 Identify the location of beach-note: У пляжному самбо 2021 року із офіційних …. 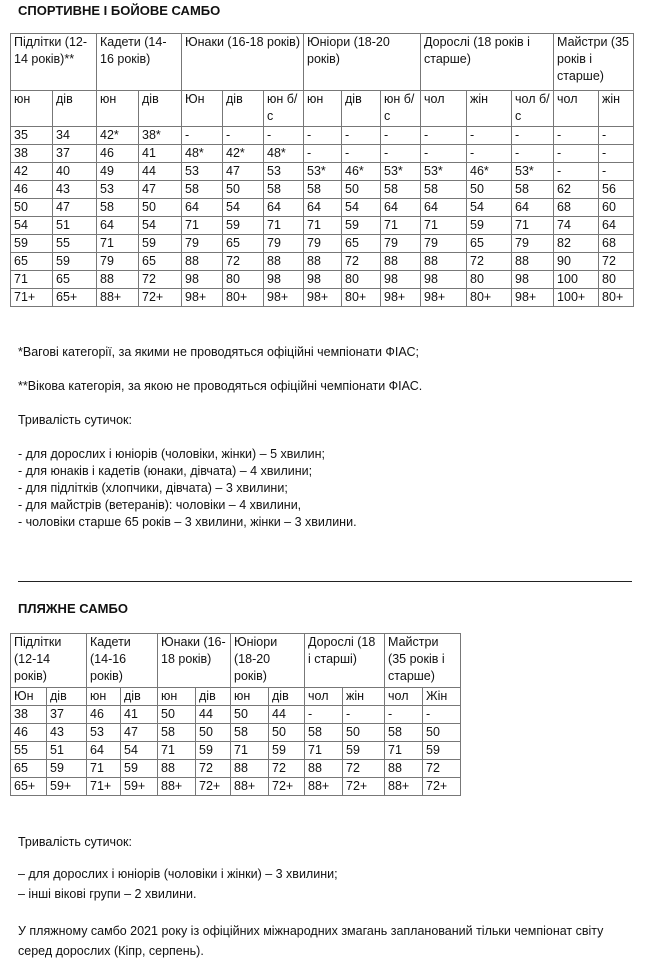
(311, 941).